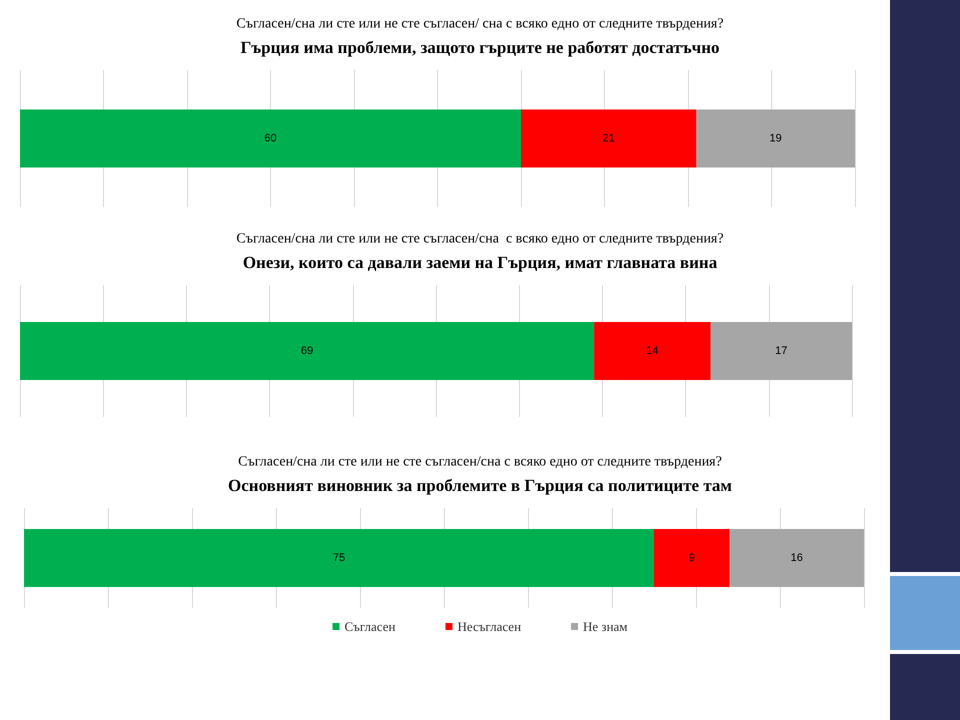  I want to click on data-label: 16, so click(796, 558).